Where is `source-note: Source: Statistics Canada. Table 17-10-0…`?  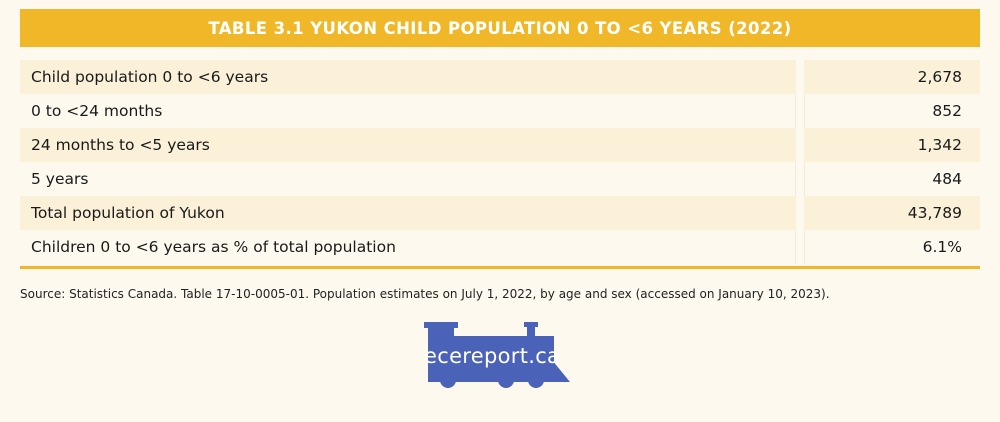 source-note: Source: Statistics Canada. Table 17-10-0… is located at coordinates (425, 294).